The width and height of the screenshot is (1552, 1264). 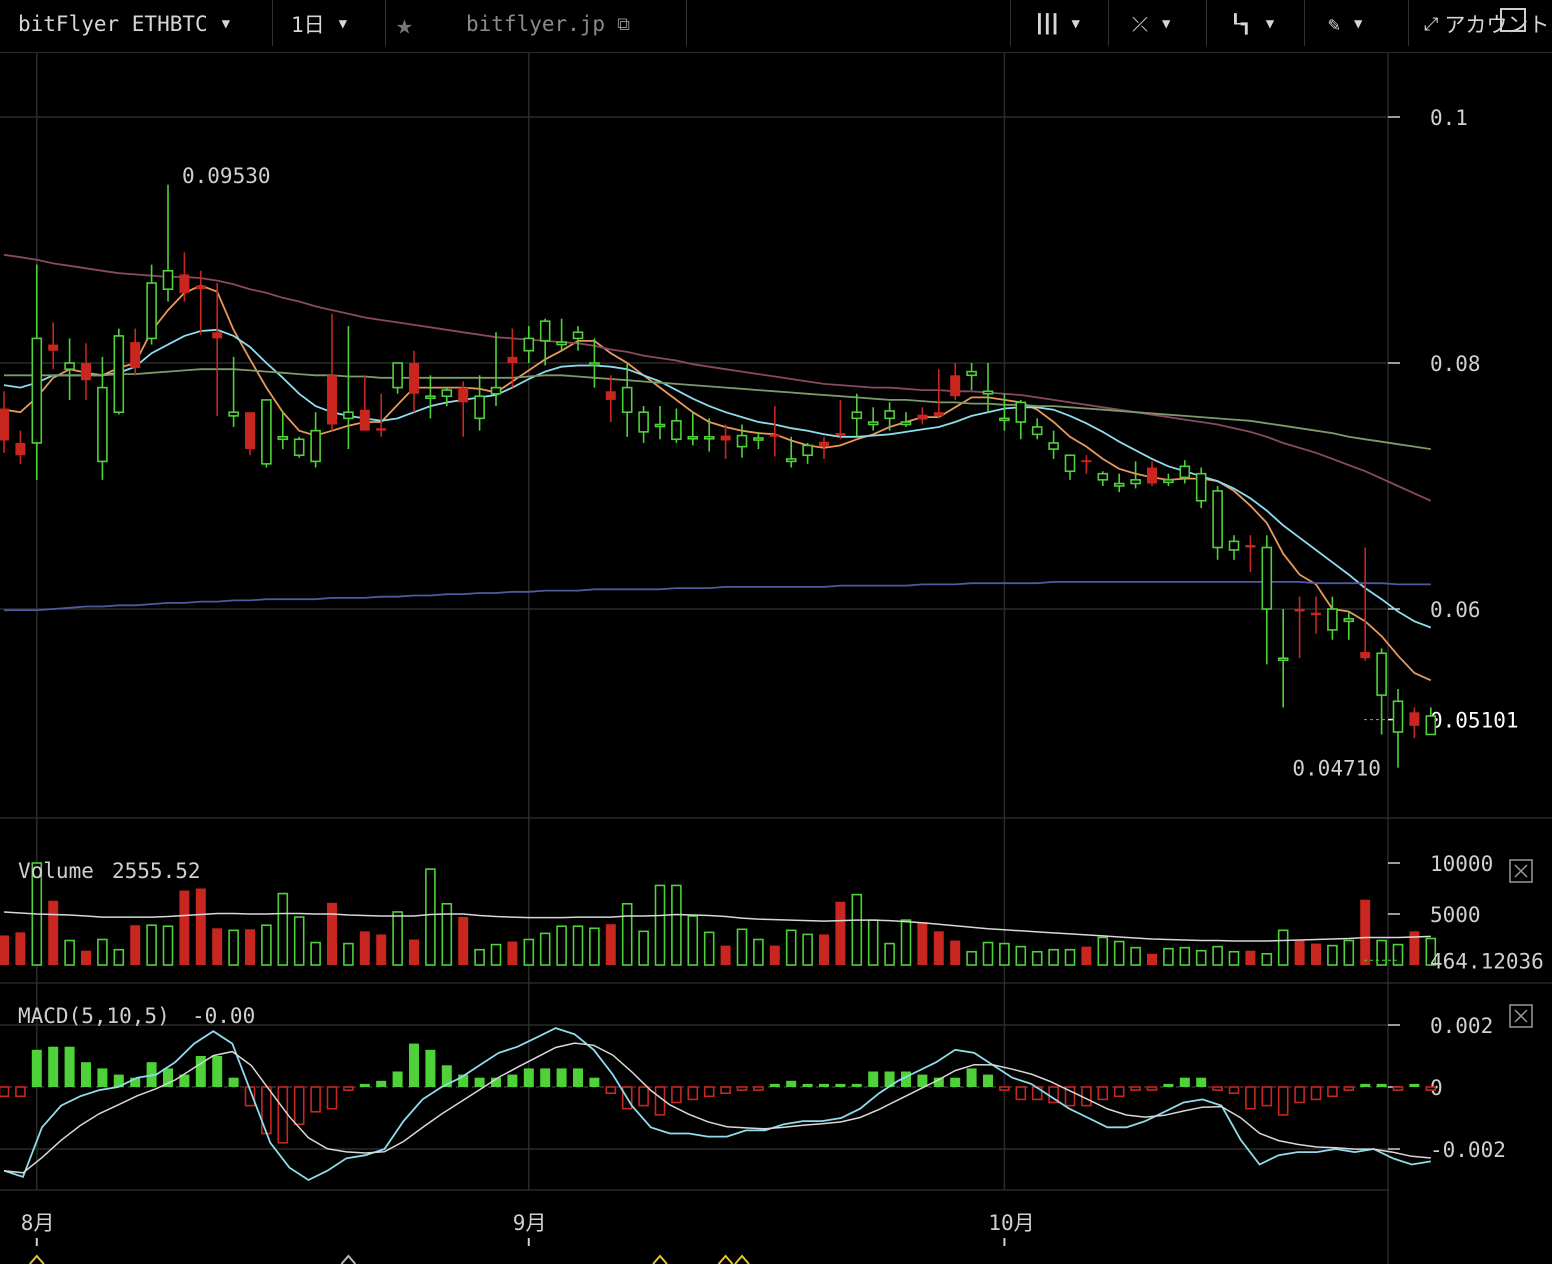 I want to click on close-volume-button, so click(x=1521, y=871).